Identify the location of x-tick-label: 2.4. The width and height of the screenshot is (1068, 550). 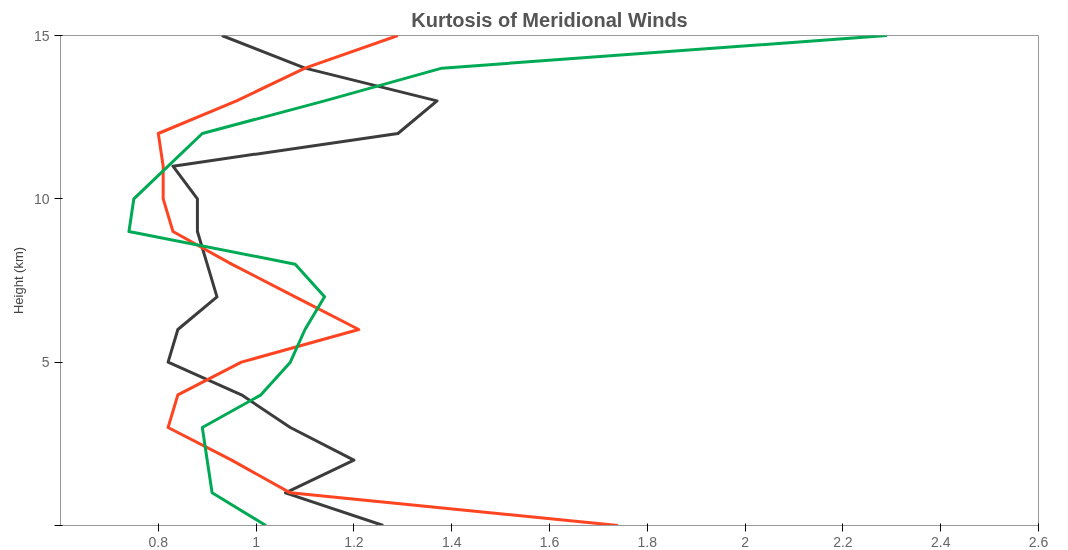
(940, 541).